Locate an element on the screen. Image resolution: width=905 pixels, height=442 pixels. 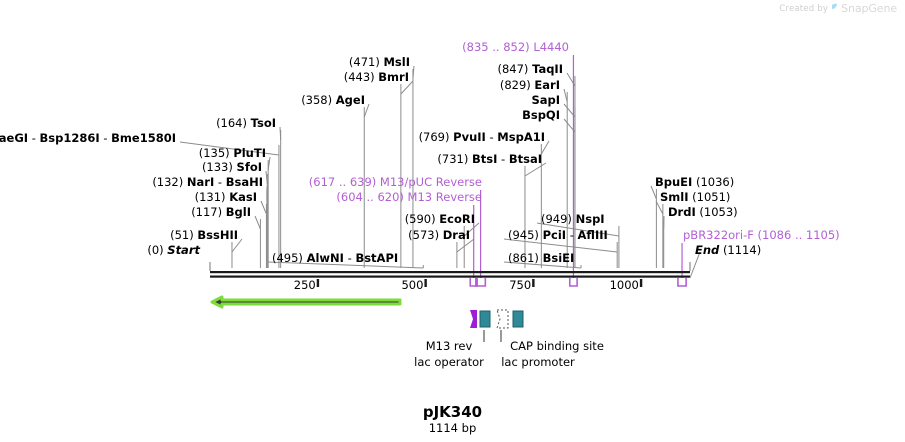
enzyme-label: (829) EarI is located at coordinates (529, 85).